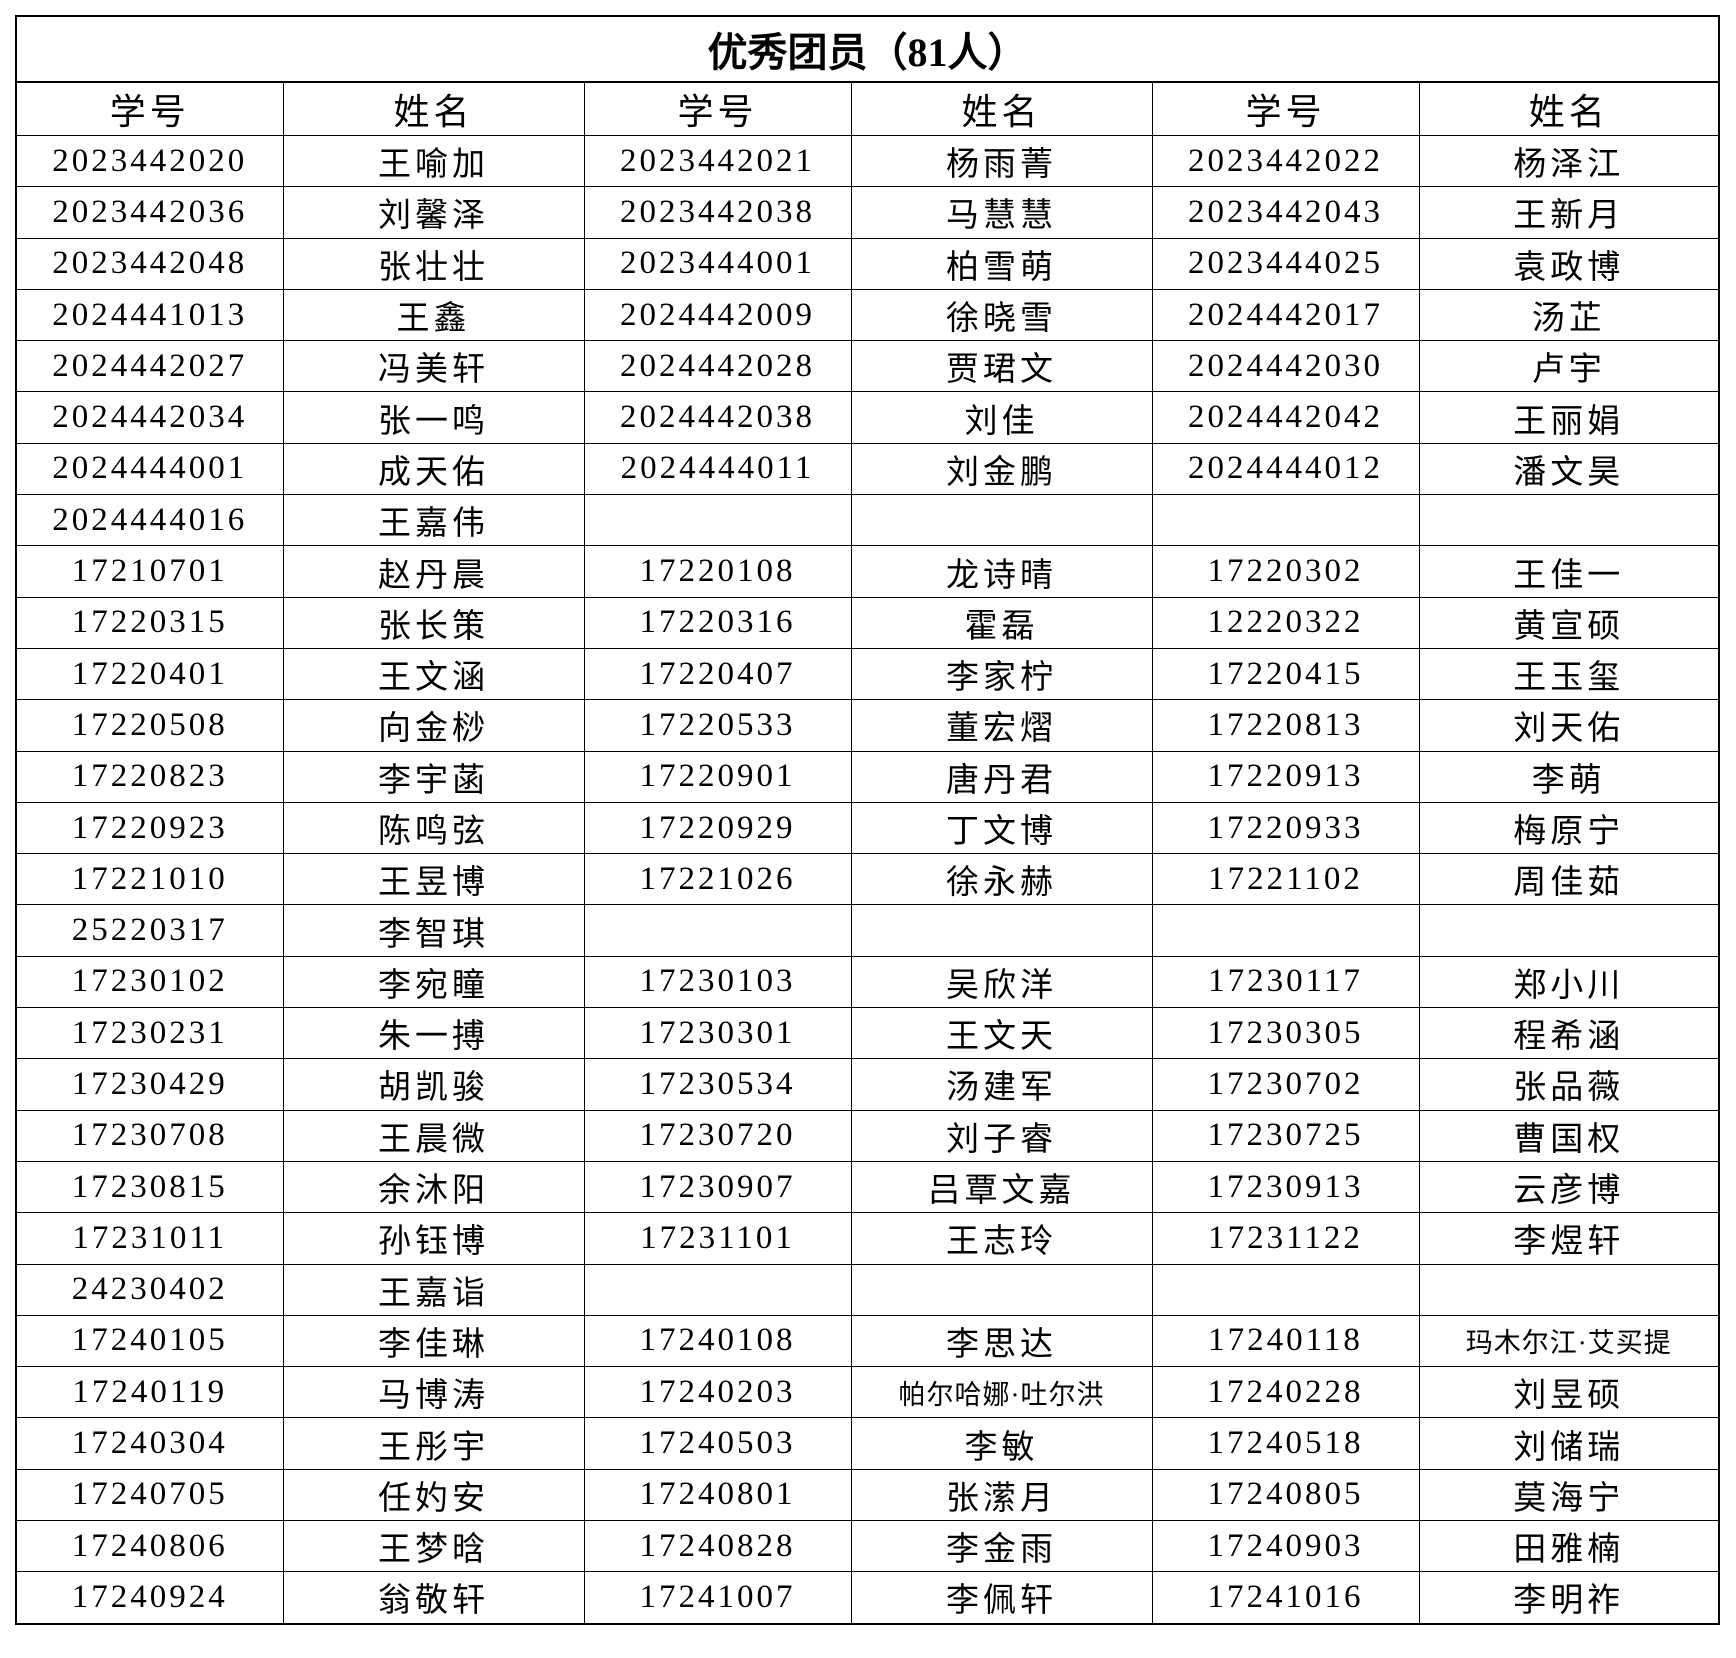 The height and width of the screenshot is (1658, 1736). I want to click on student-name-cell: 王文涵, so click(433, 674).